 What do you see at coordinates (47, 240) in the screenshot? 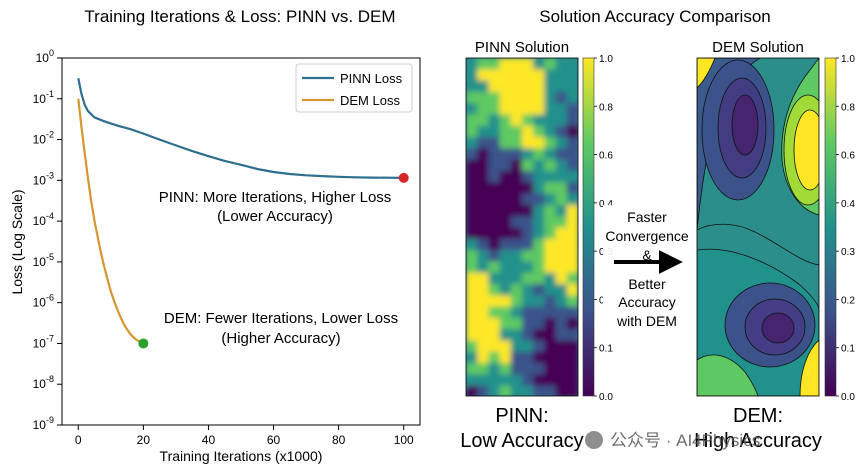
I see `y-axis: 10⁰ 10⁻¹ 10⁻² 10⁻³ 10⁻⁴ 10⁻⁵ 10⁻⁶ 10⁻⁷ 10⁻⁸ 10⁻⁹` at bounding box center [47, 240].